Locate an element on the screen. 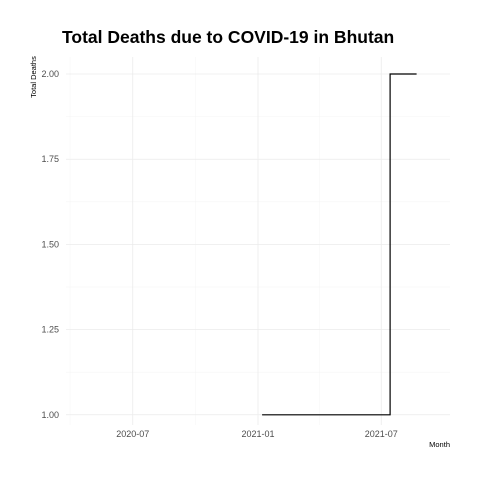  y-tick-label: 1.50 is located at coordinates (50, 244).